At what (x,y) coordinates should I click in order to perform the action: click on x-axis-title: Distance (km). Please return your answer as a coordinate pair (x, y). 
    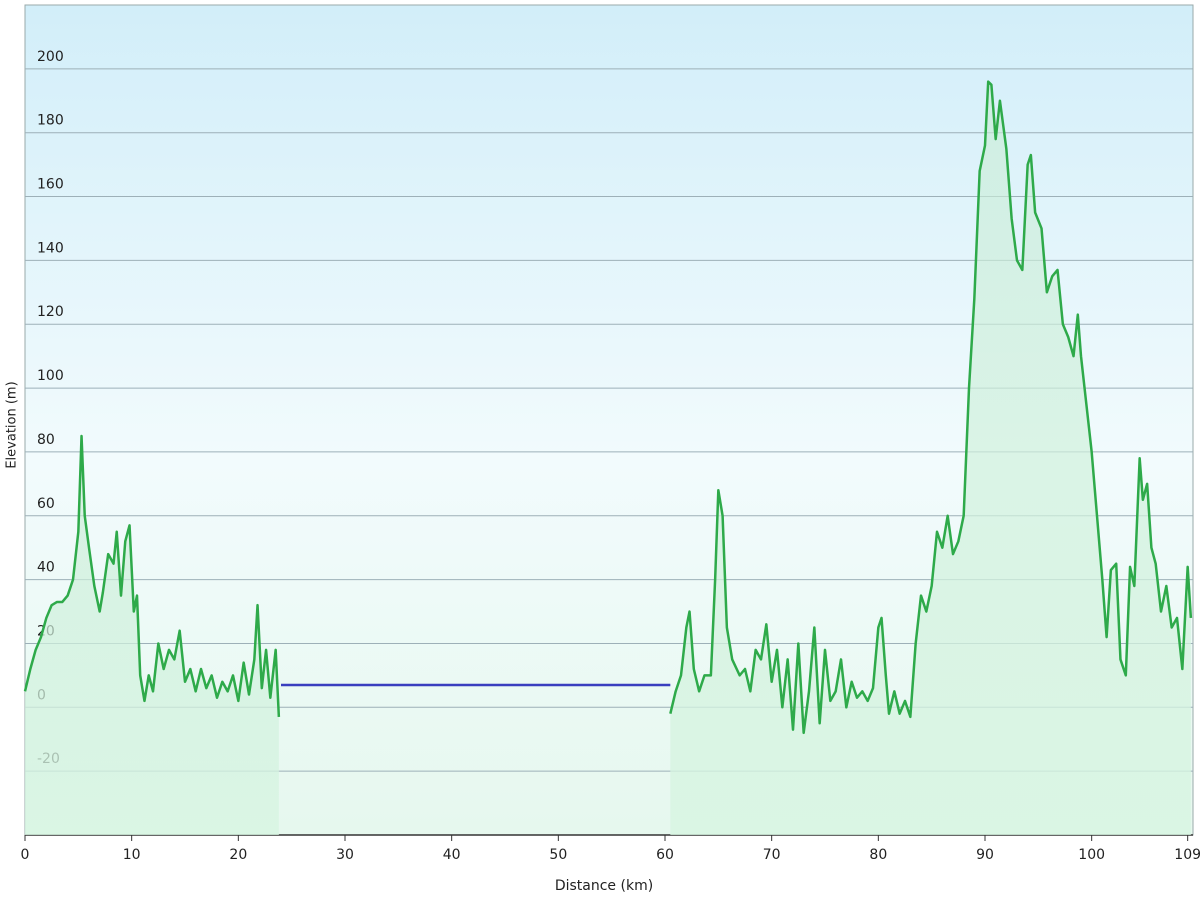
    Looking at the image, I should click on (604, 886).